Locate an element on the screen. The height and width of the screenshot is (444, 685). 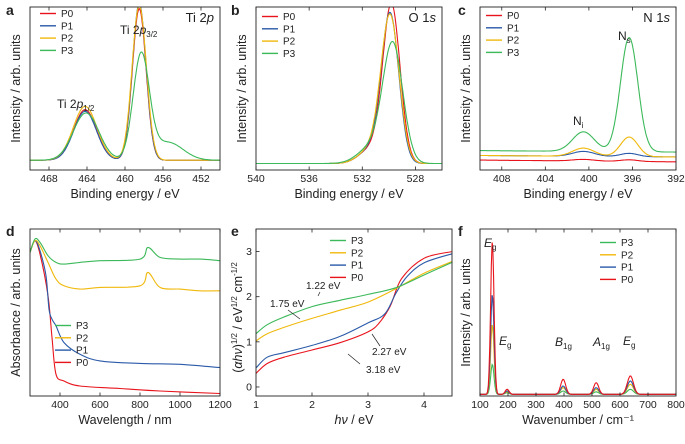
bandgap-annotation: 2.27 eV is located at coordinates (389, 352).